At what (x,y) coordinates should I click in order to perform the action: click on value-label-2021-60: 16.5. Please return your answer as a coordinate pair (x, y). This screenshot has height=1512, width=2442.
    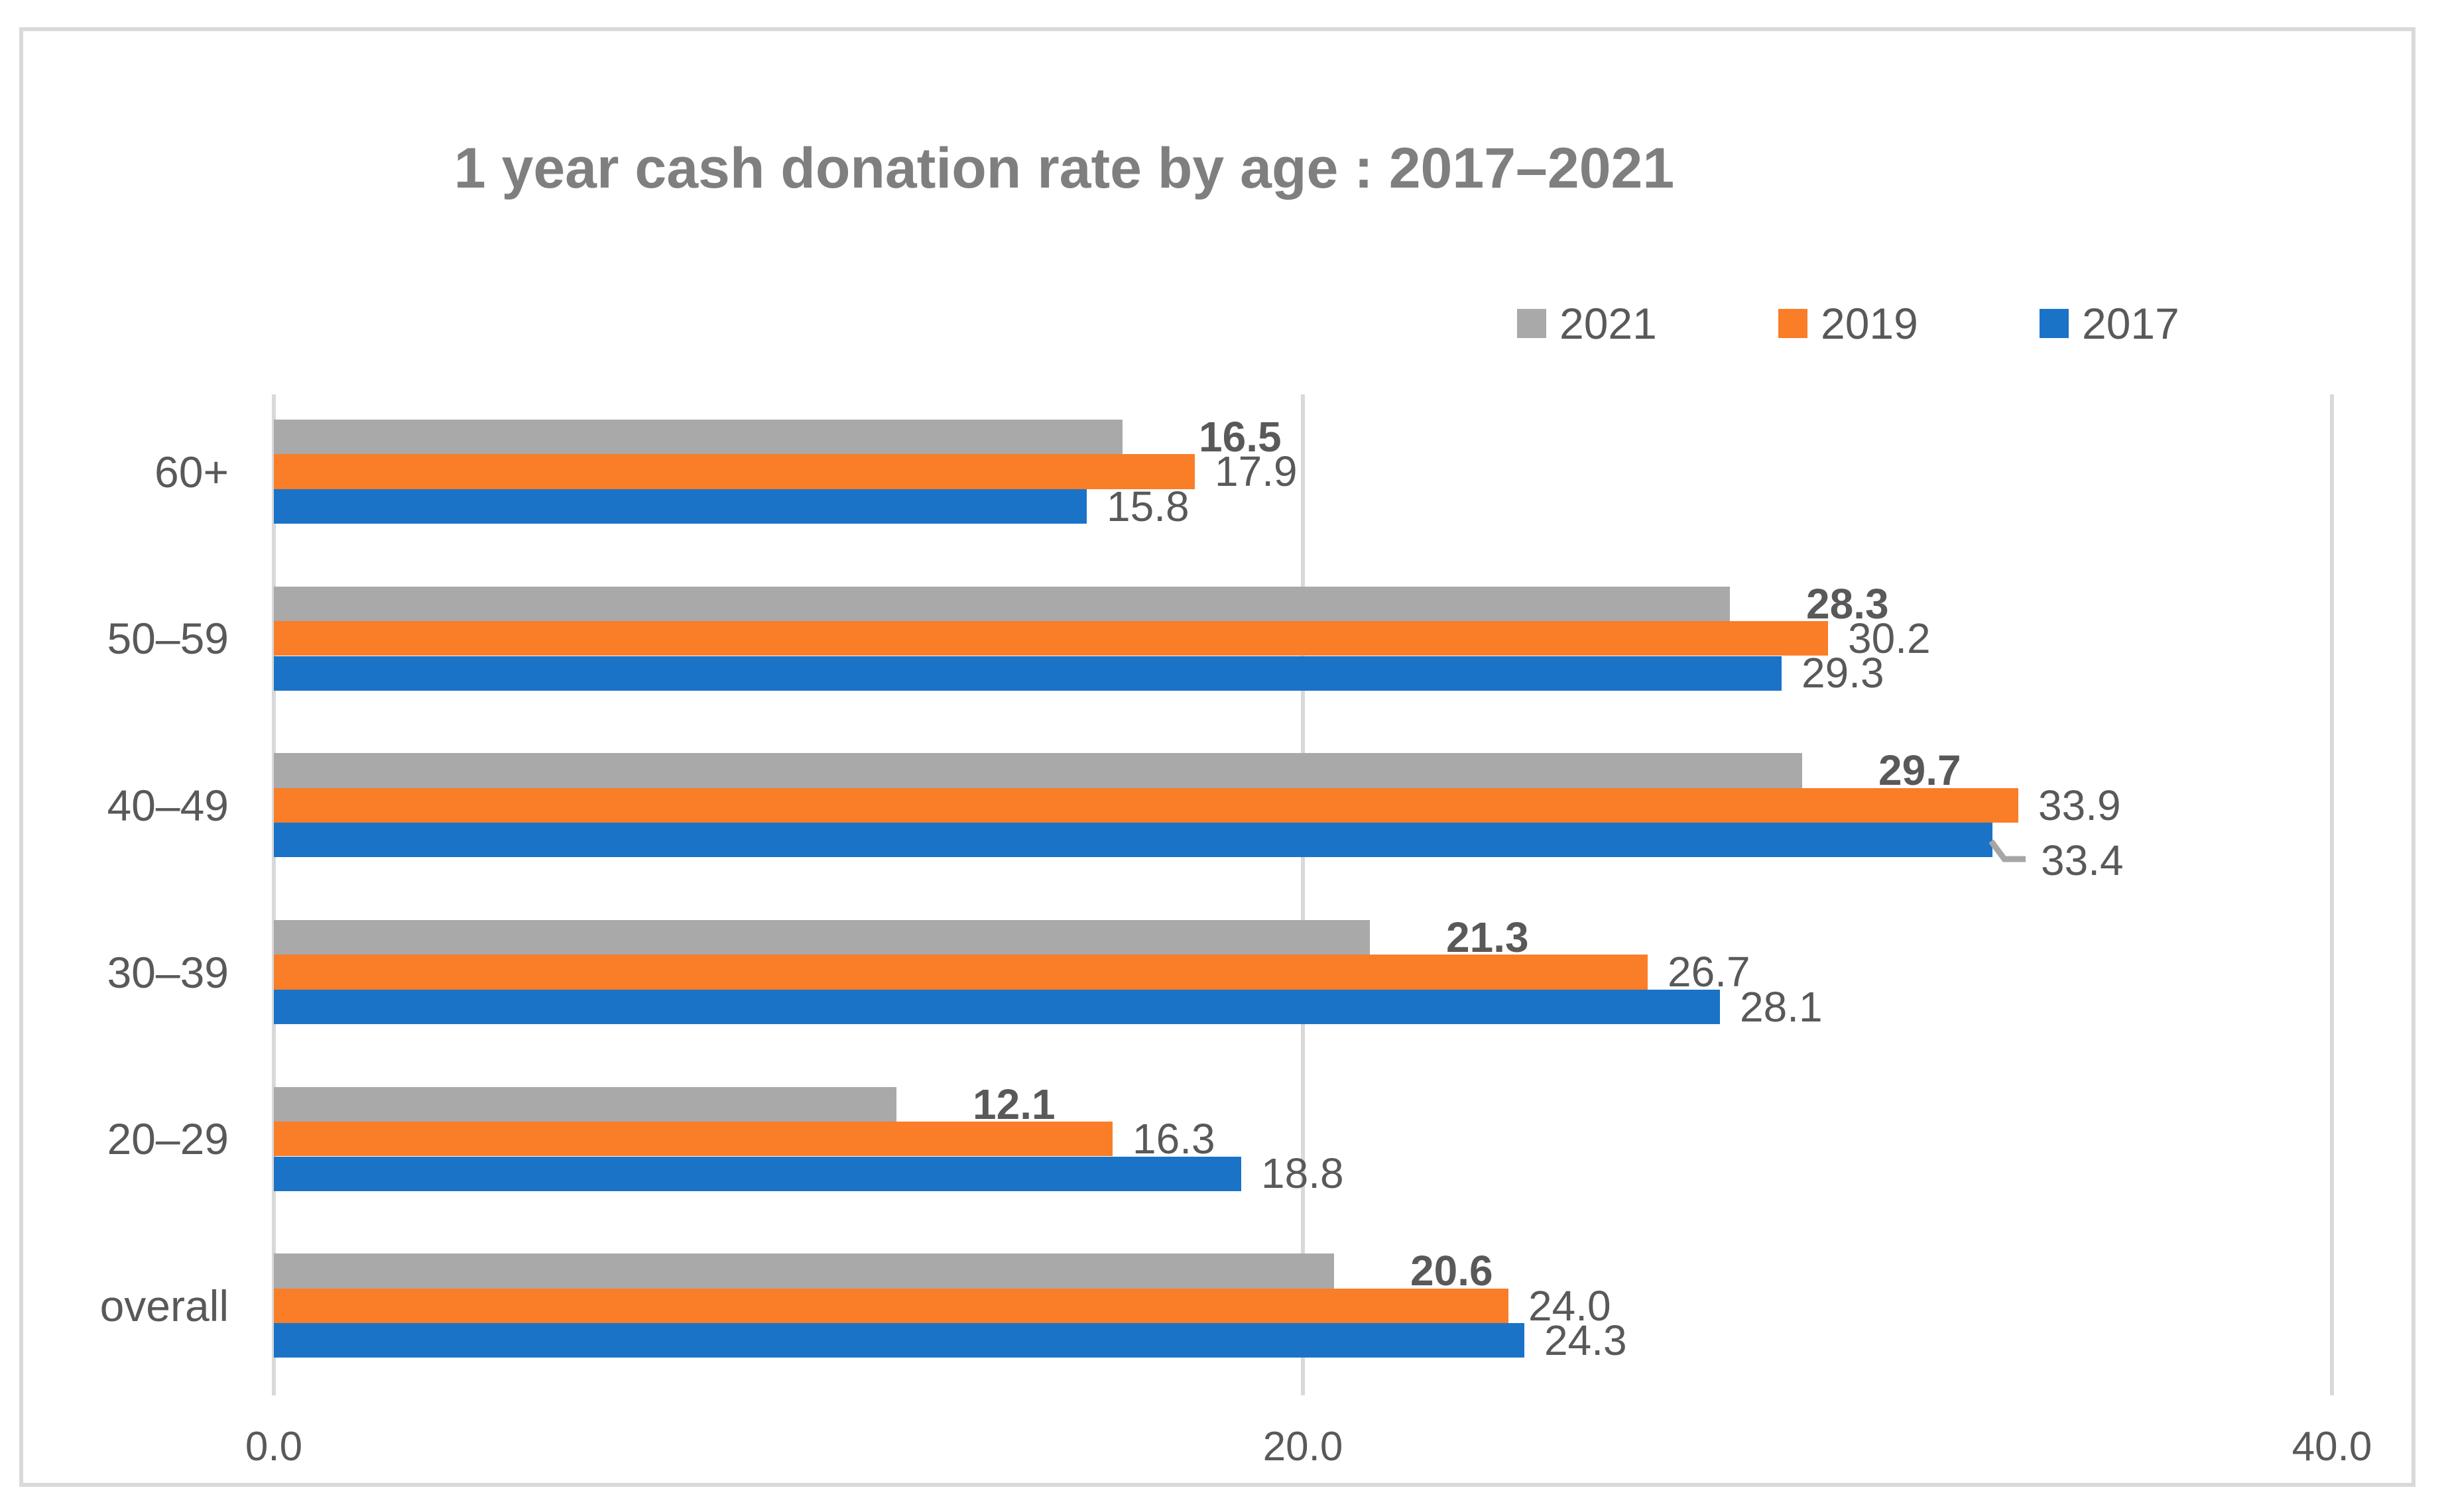
    Looking at the image, I should click on (1240, 437).